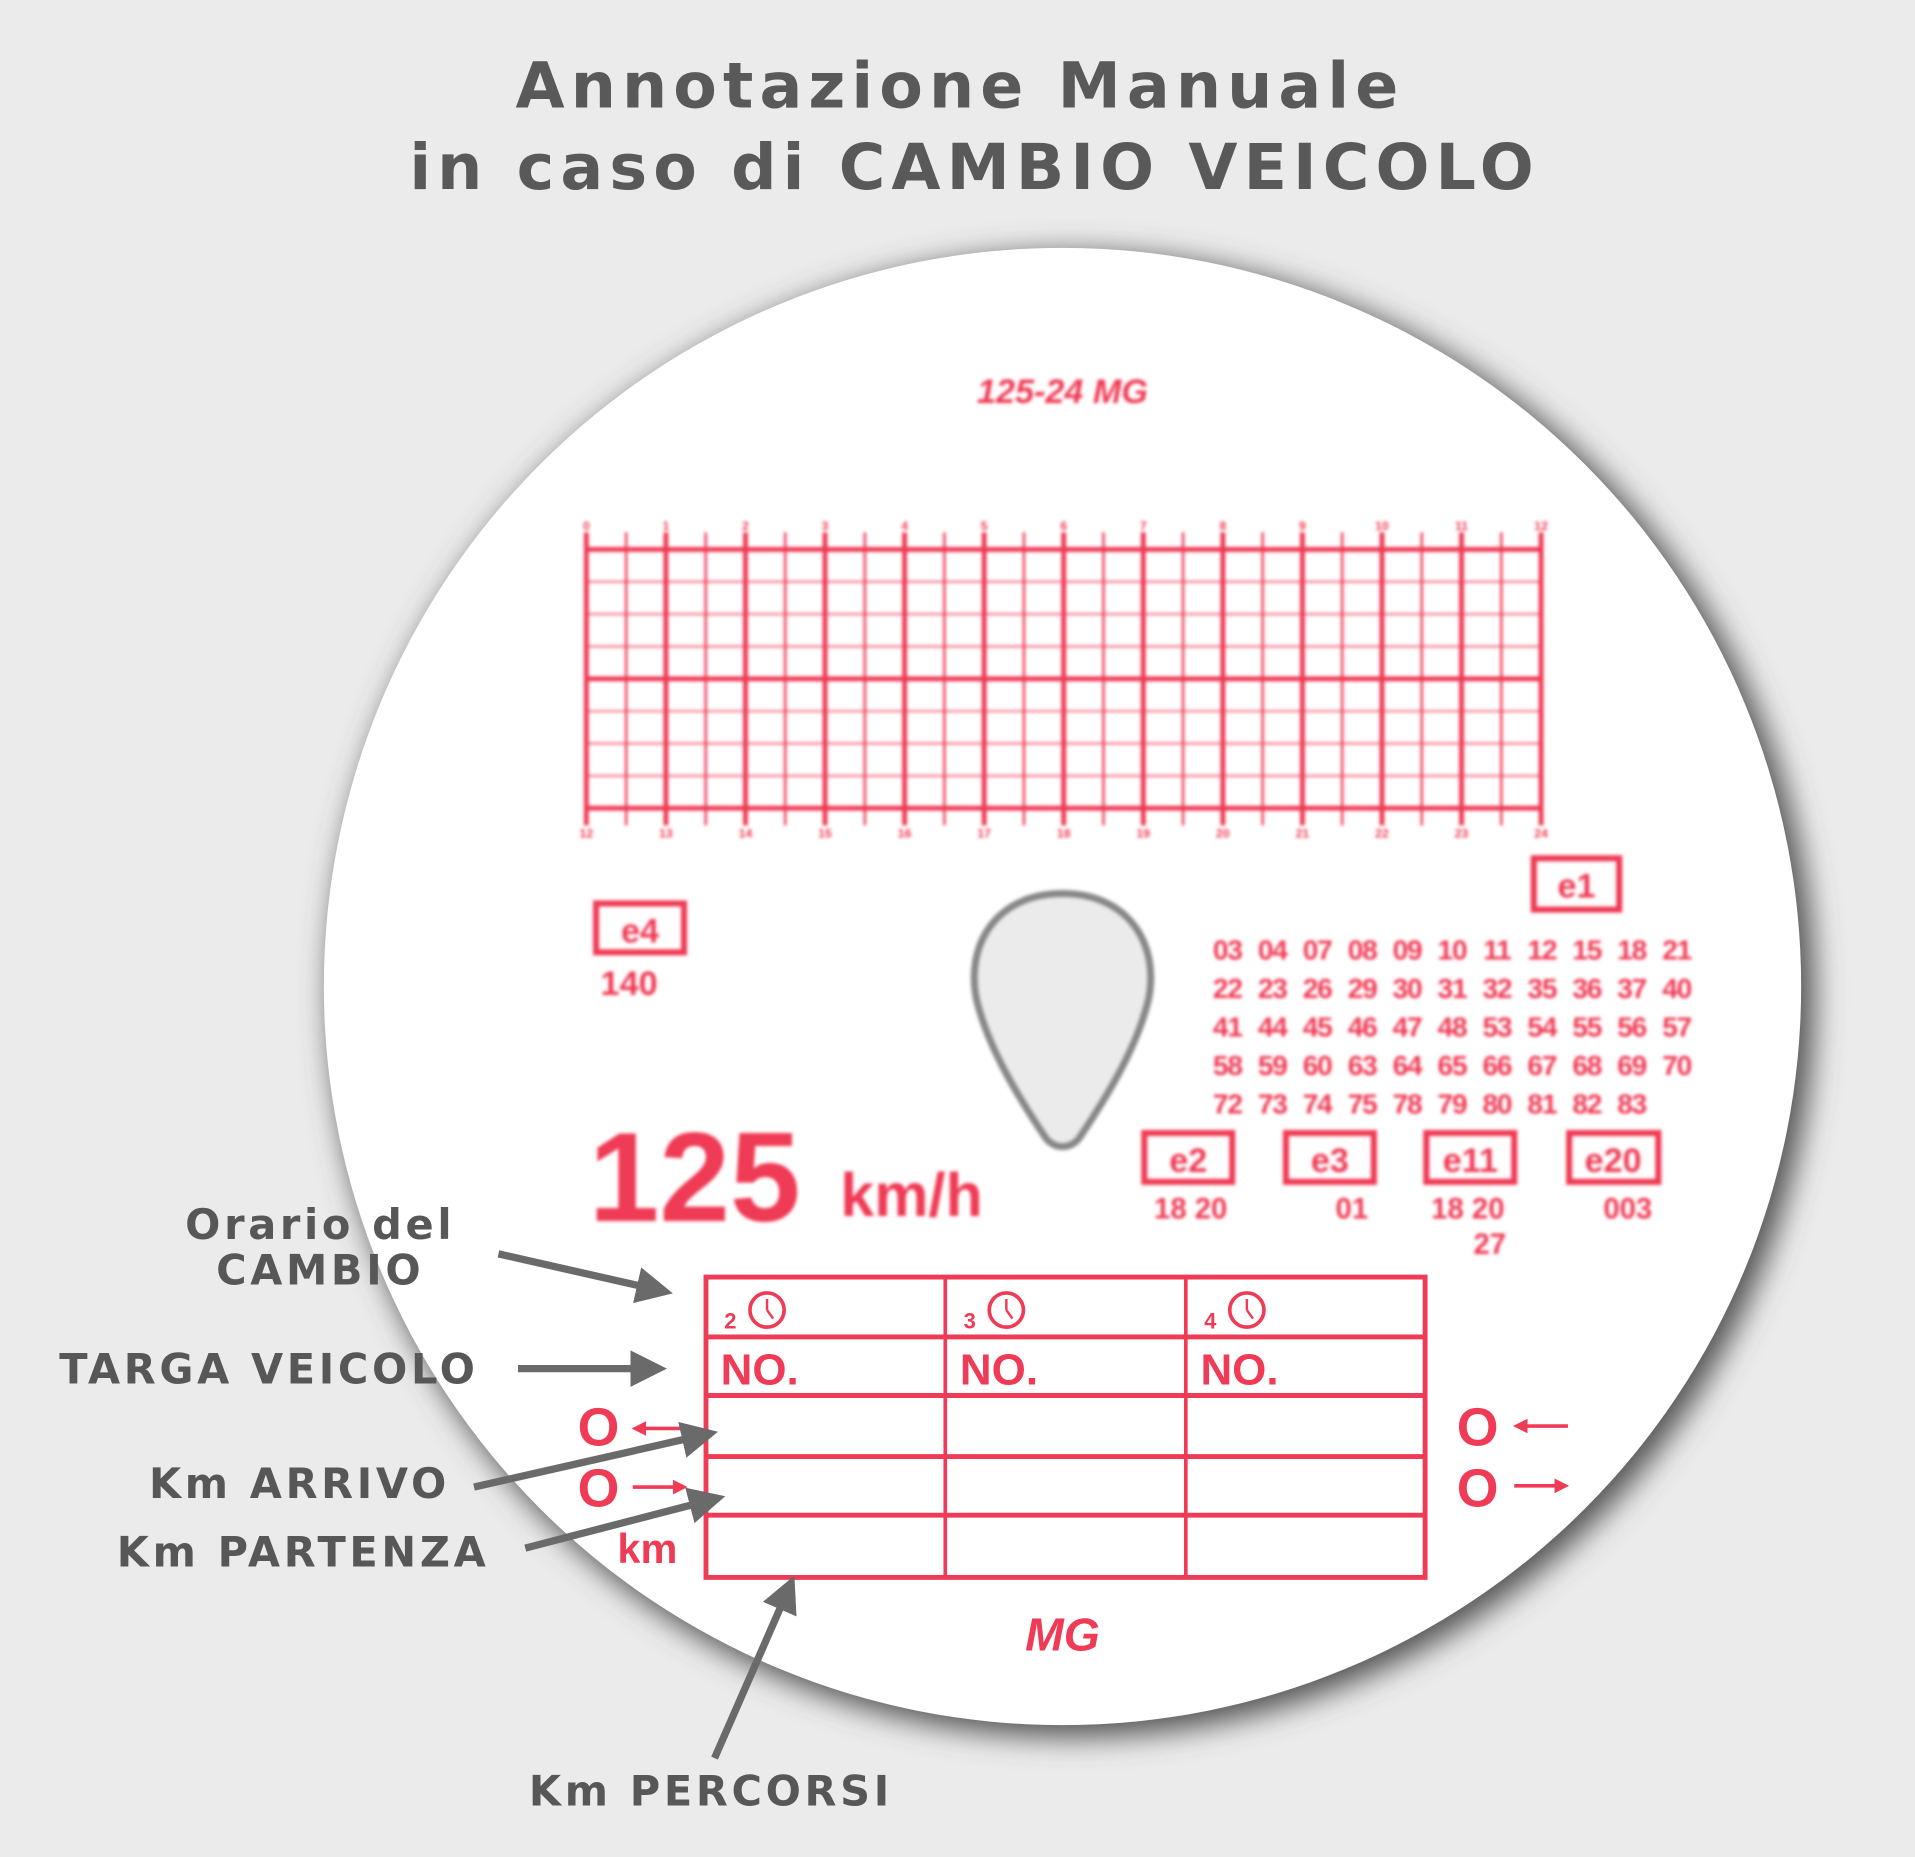  Describe the element at coordinates (1513, 1458) in the screenshot. I see `odometer-right: O O` at that location.